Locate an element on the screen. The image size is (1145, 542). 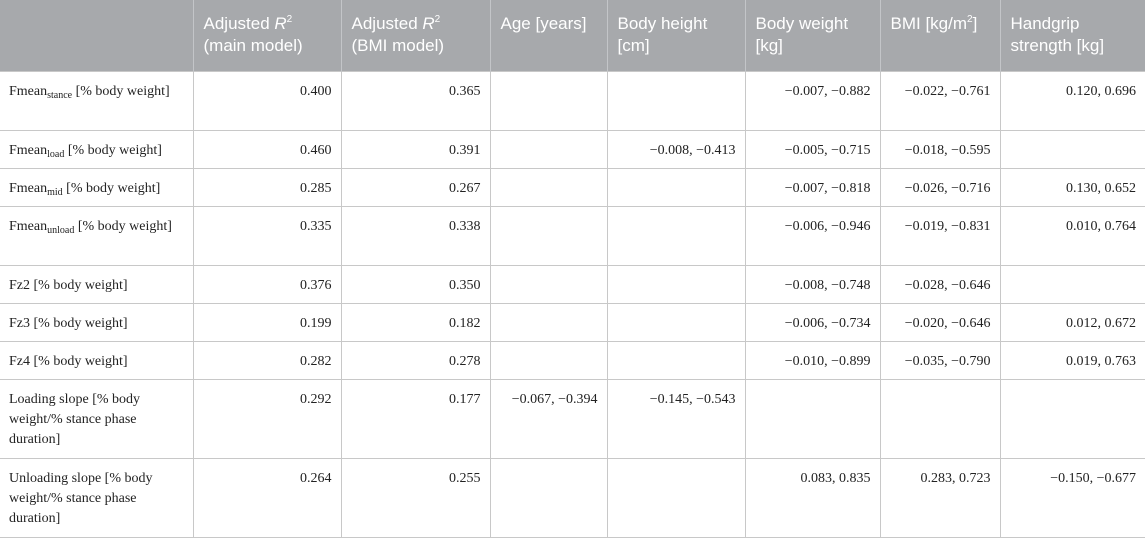
value-cell: −0.150, −0.677 is located at coordinates (1072, 497).